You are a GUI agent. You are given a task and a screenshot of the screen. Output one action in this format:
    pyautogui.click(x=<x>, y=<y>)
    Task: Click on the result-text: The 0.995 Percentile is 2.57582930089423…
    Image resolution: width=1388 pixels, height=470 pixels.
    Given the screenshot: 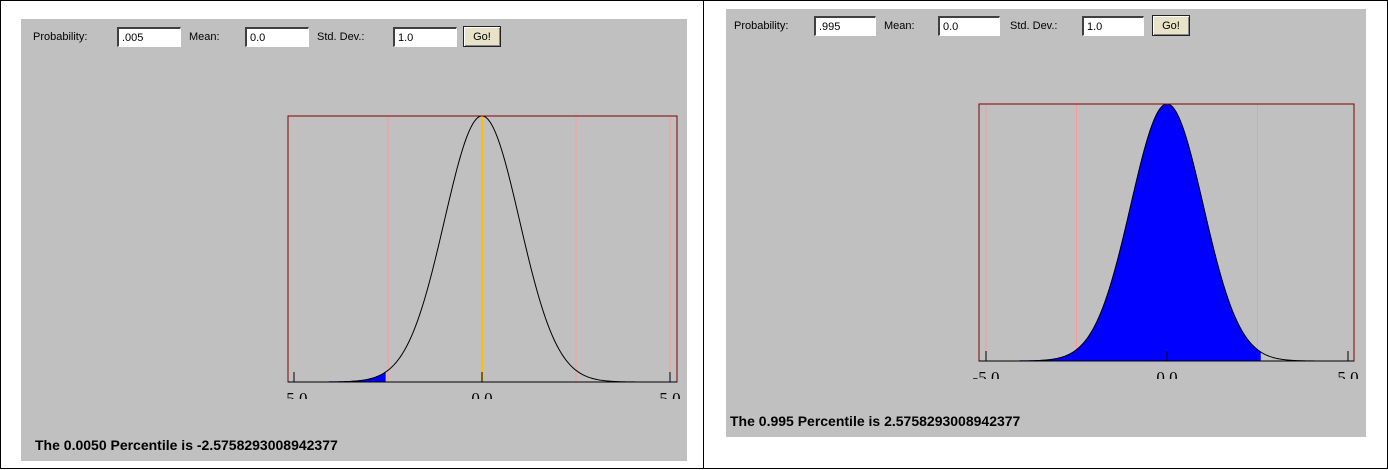 What is the action you would take?
    pyautogui.click(x=875, y=421)
    